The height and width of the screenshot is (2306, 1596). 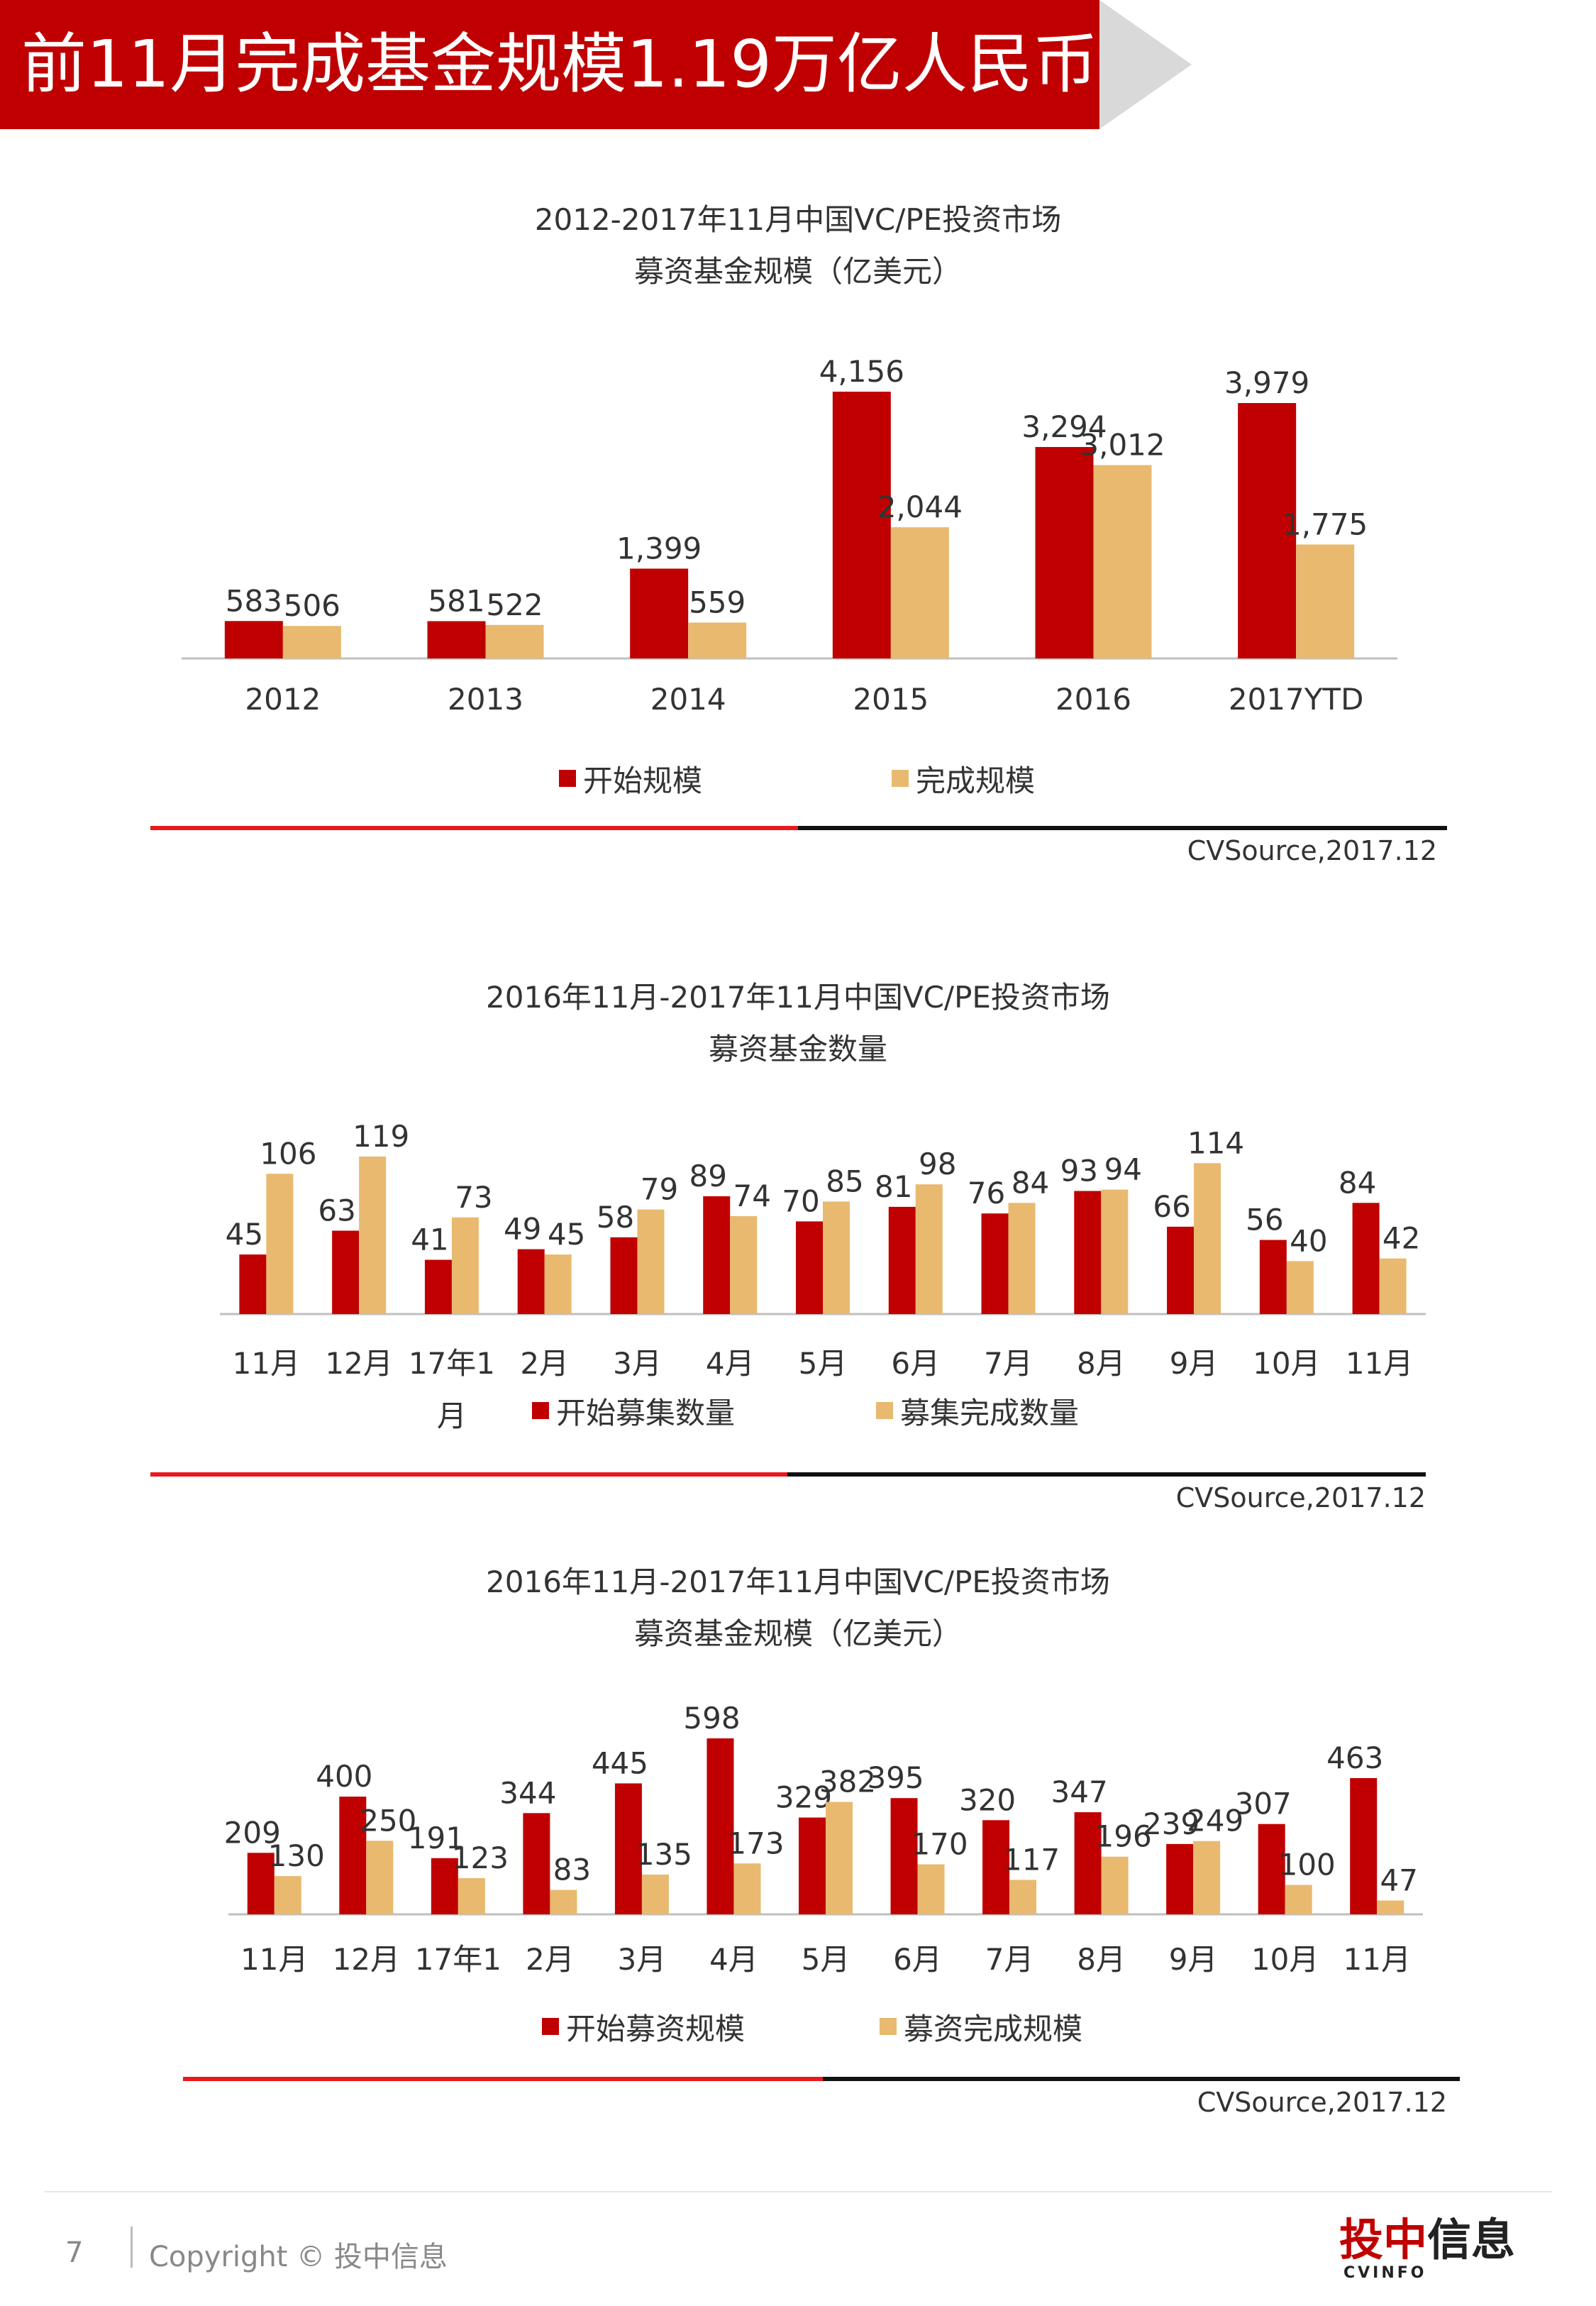 What do you see at coordinates (1286, 1363) in the screenshot?
I see `category-label: 10月` at bounding box center [1286, 1363].